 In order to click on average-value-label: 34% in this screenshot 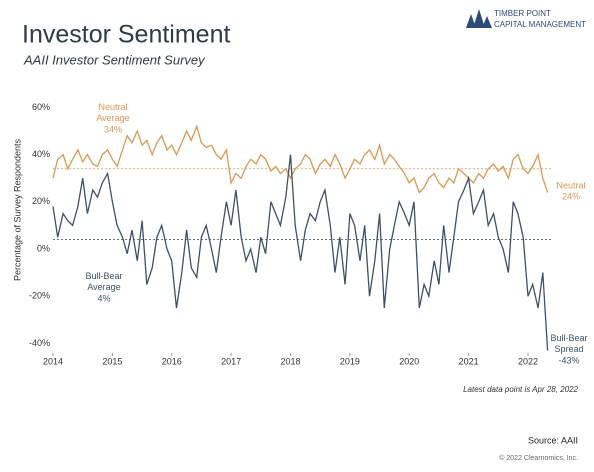, I will do `click(113, 129)`.